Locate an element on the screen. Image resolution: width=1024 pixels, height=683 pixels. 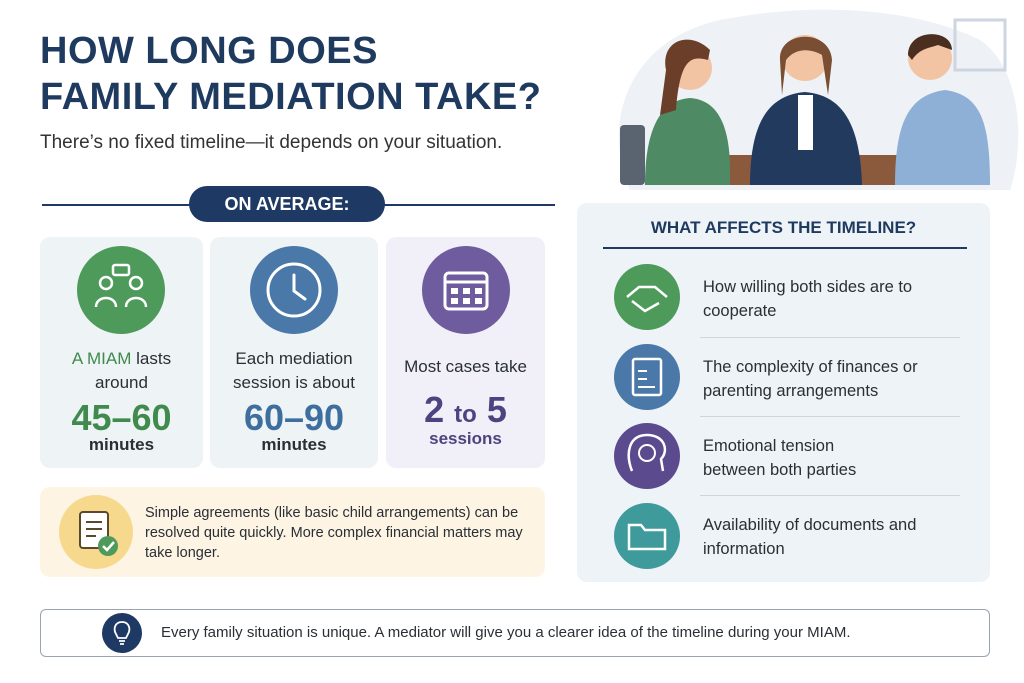
title-line: HOW LONG DOES is located at coordinates (209, 51).